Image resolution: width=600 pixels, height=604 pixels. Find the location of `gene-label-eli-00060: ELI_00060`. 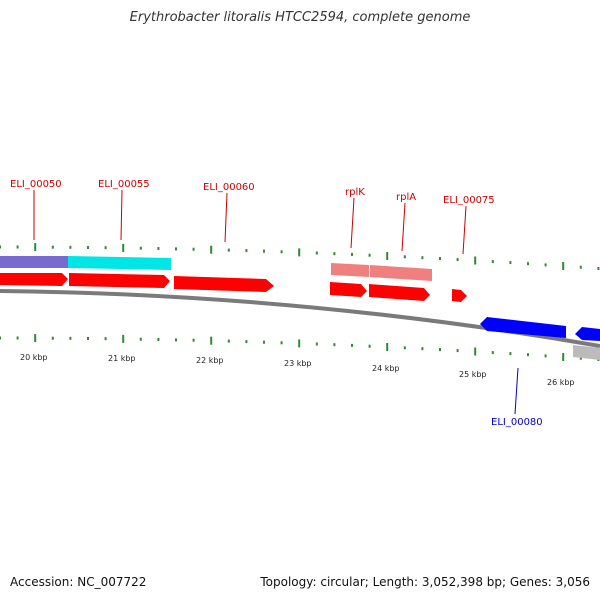

gene-label-eli-00060: ELI_00060 is located at coordinates (229, 187).